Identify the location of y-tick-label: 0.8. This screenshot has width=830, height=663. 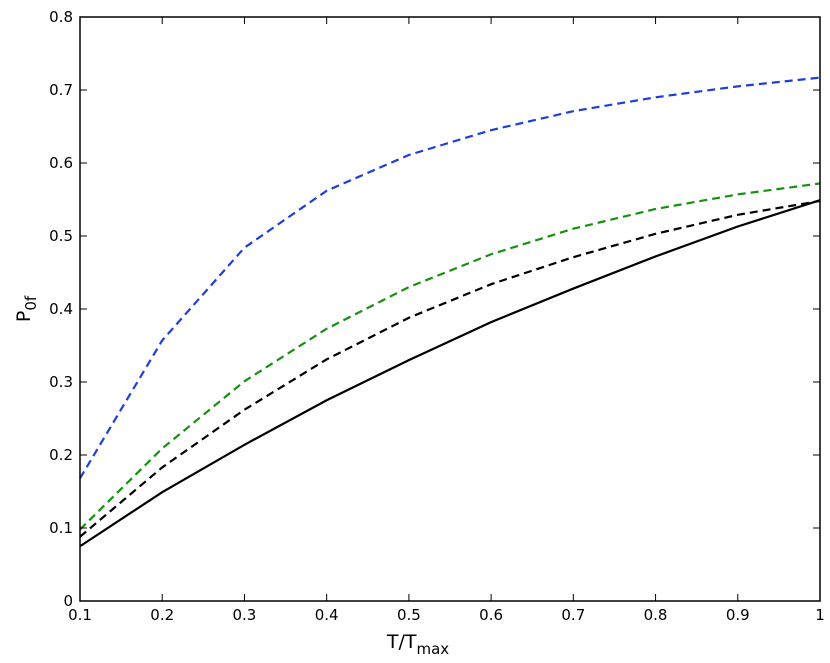
(61, 17).